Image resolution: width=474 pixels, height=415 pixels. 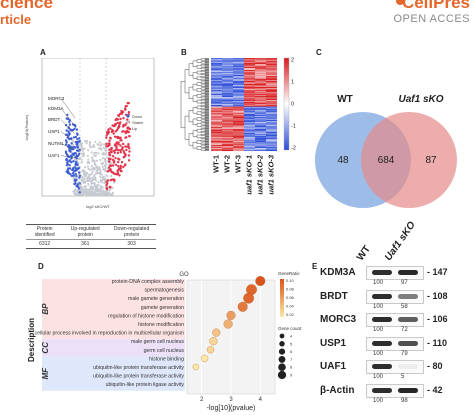 What do you see at coordinates (45, 348) in the screenshot?
I see `go-category-label: CC` at bounding box center [45, 348].